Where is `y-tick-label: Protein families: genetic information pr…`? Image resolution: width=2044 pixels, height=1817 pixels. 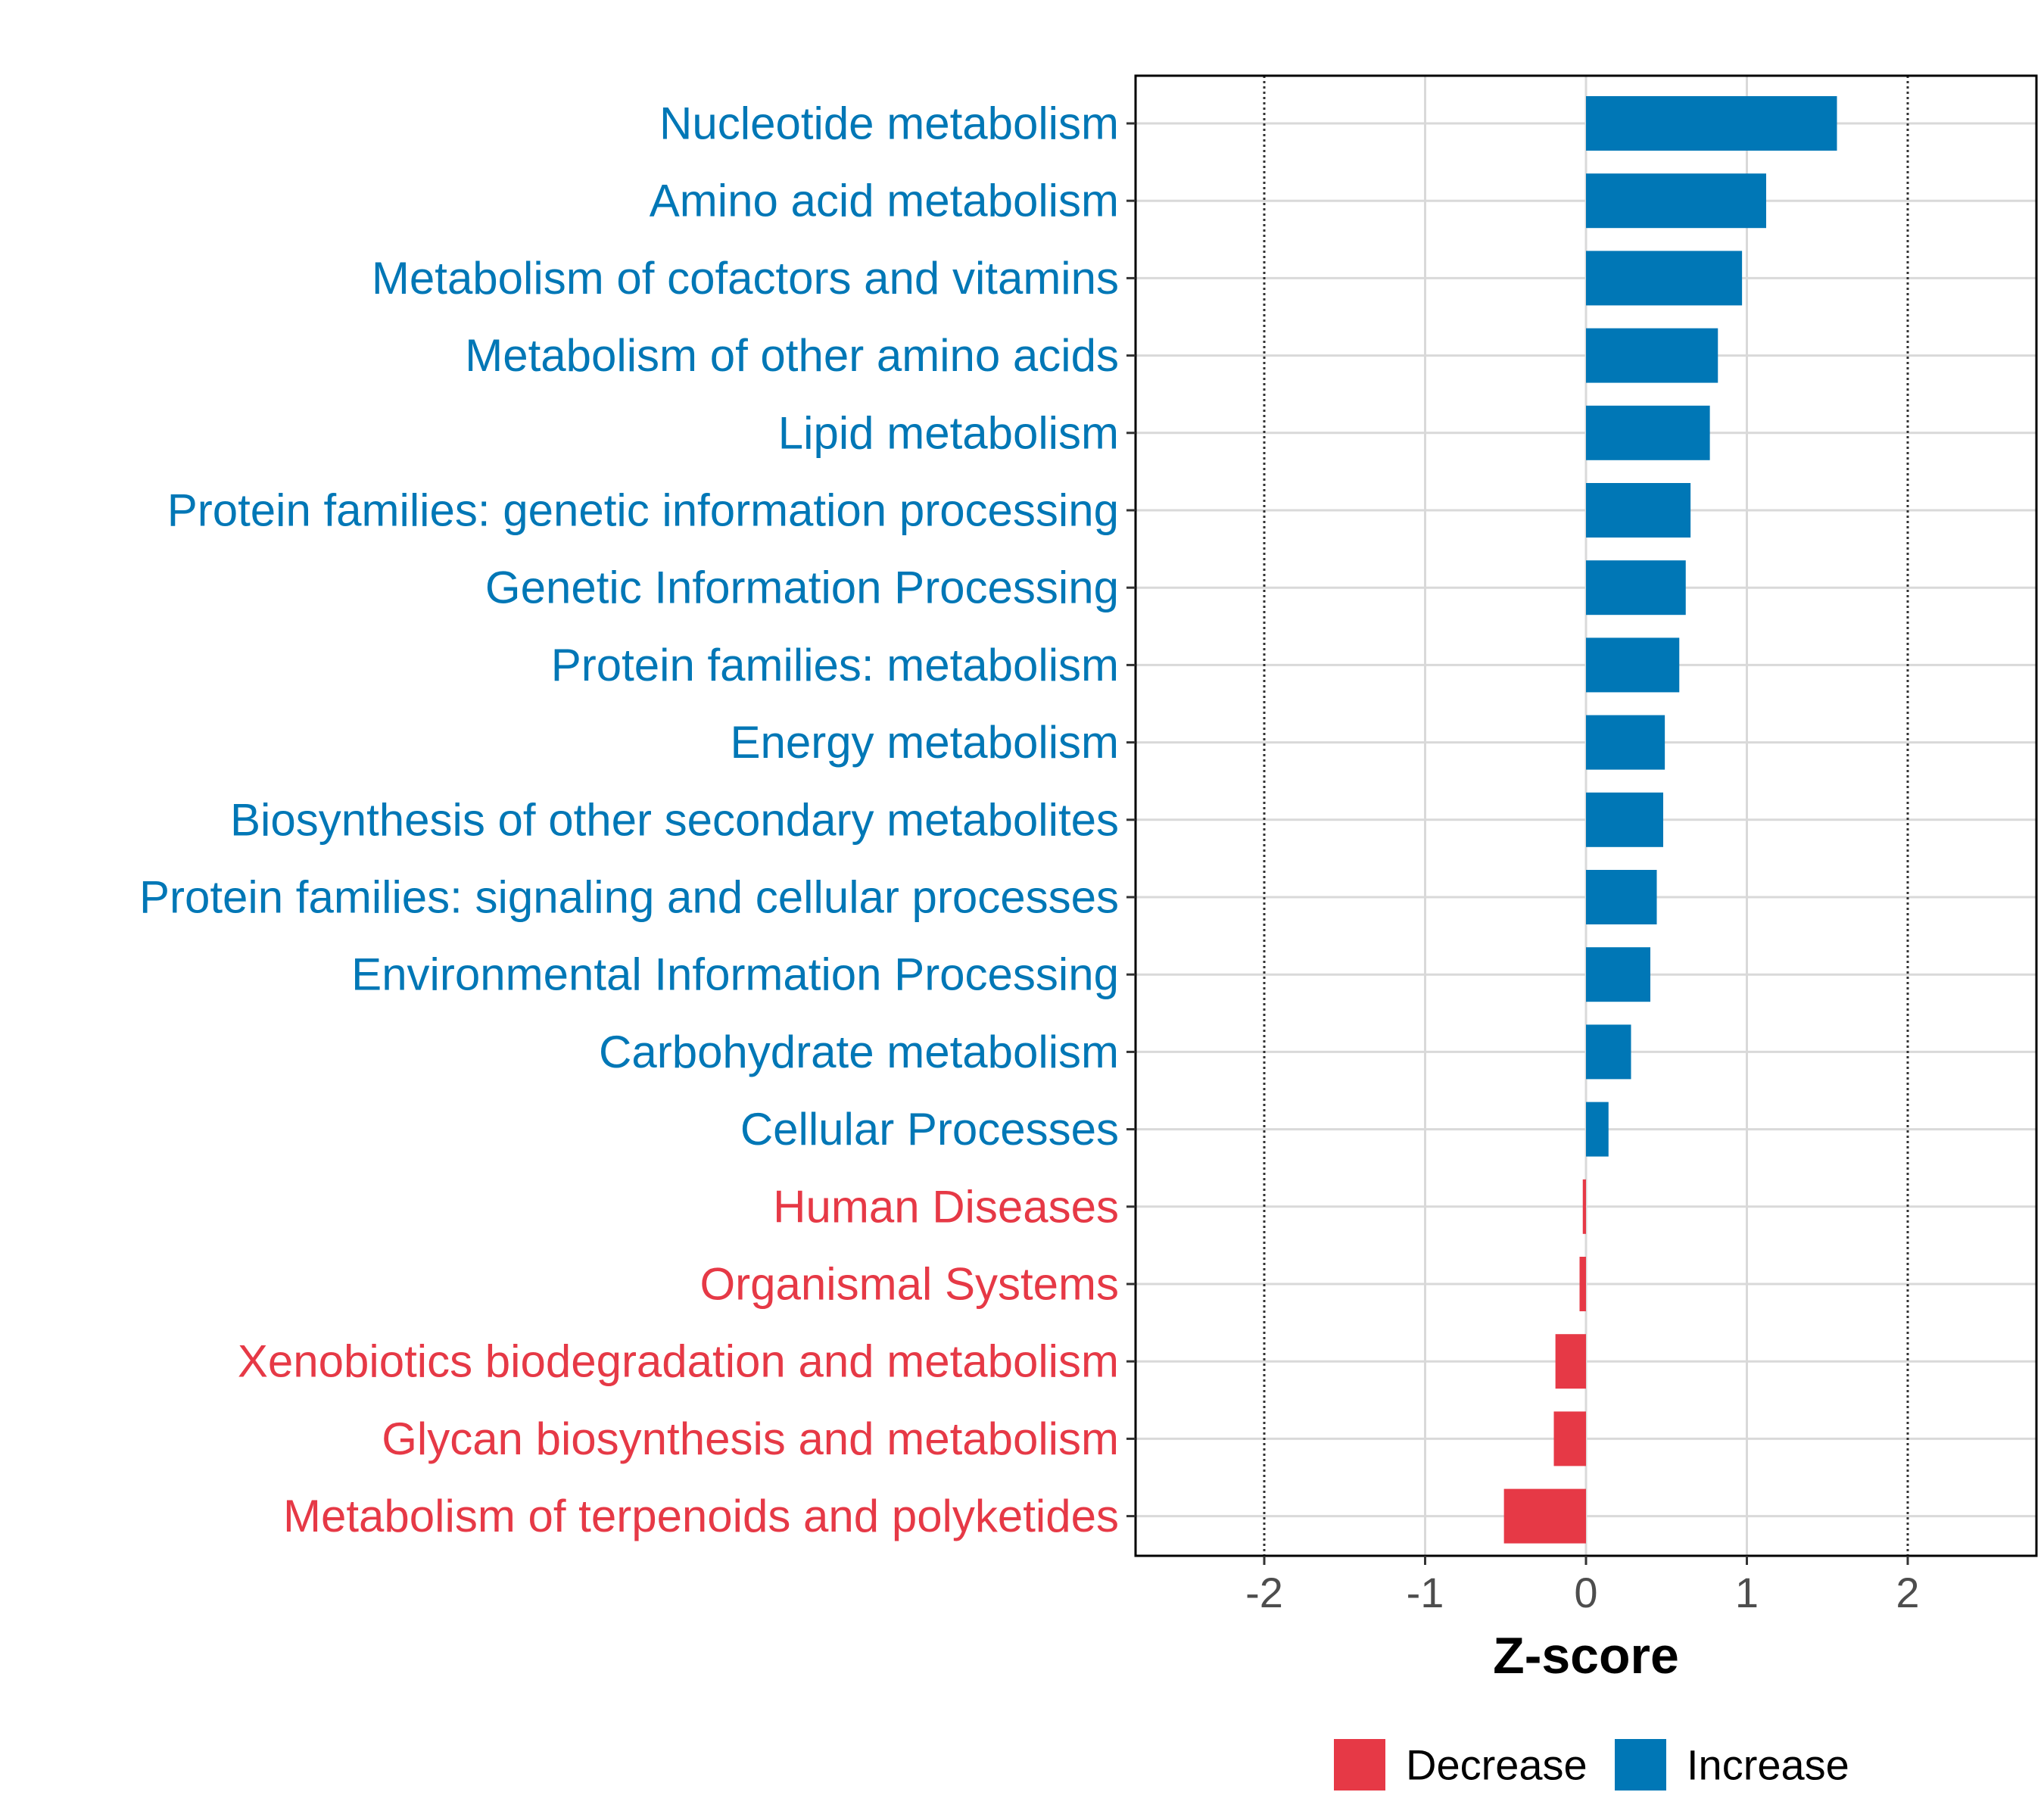 y-tick-label: Protein families: genetic information pr… is located at coordinates (643, 510).